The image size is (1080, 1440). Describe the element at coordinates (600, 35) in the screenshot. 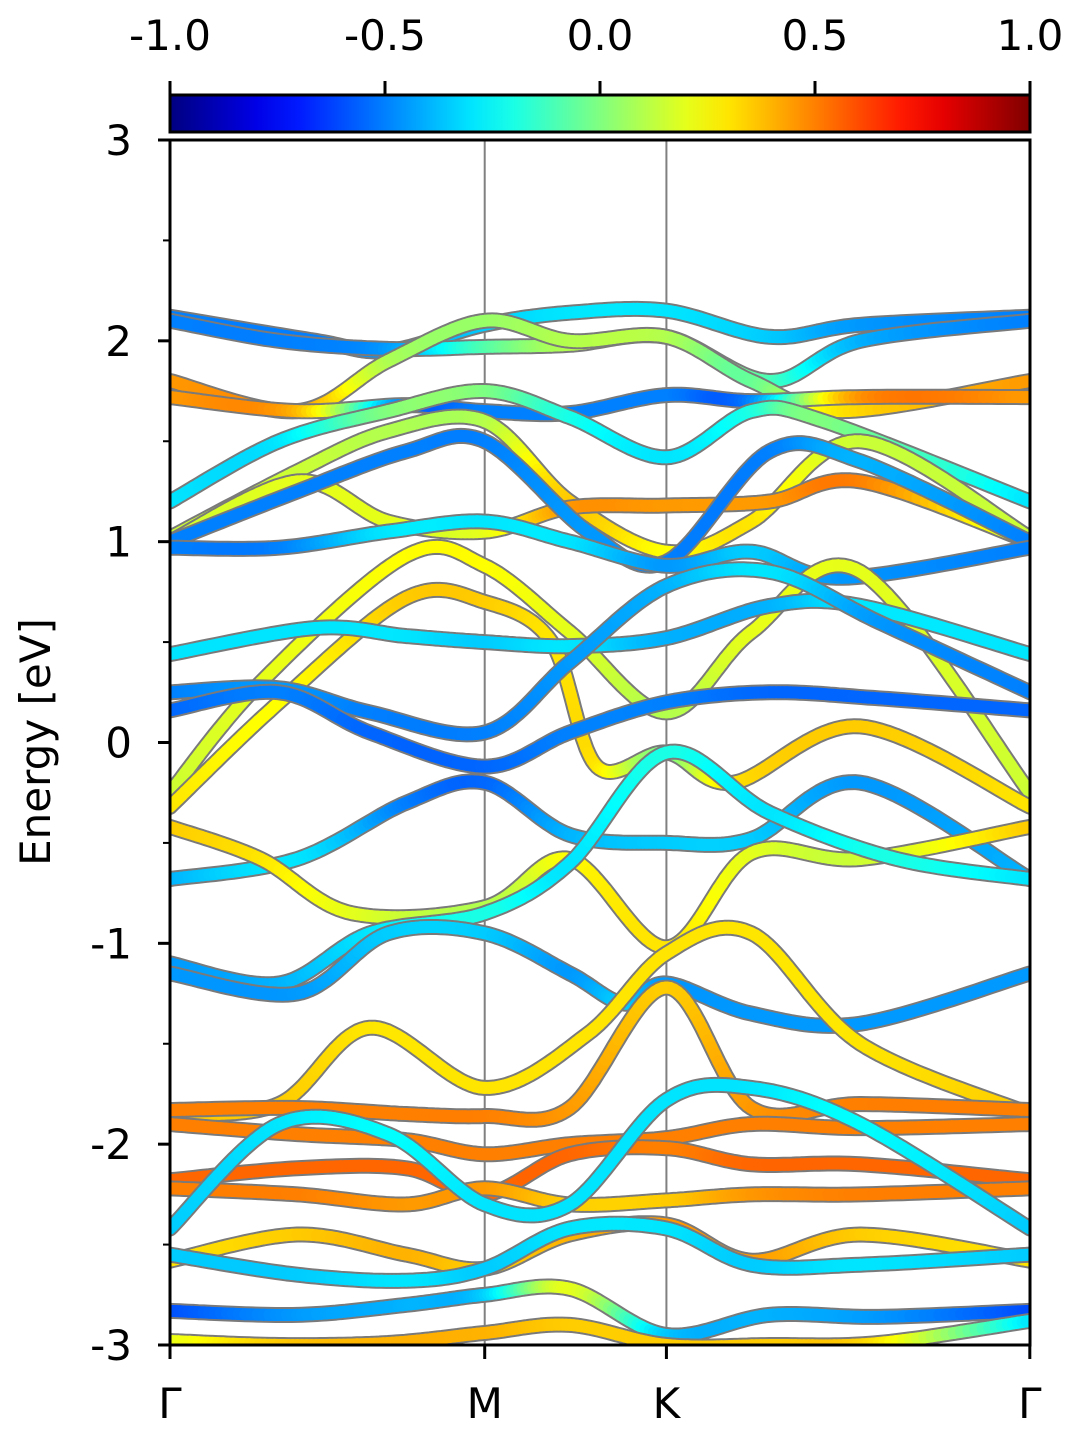

I see `colorbar-tick-label: 0.0` at that location.